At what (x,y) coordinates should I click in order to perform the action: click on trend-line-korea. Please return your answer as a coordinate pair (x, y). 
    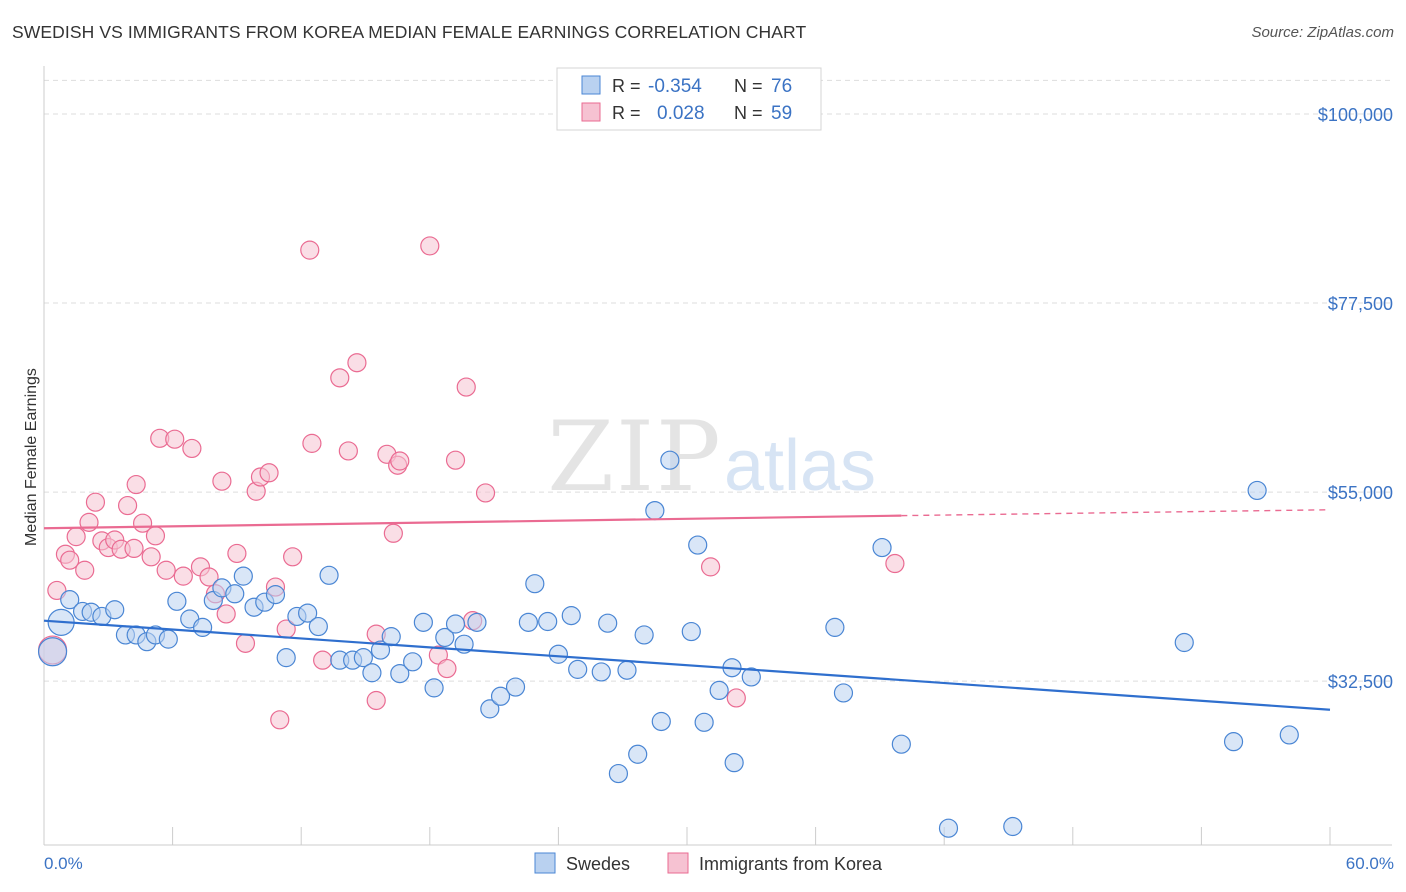
    Looking at the image, I should click on (472, 522).